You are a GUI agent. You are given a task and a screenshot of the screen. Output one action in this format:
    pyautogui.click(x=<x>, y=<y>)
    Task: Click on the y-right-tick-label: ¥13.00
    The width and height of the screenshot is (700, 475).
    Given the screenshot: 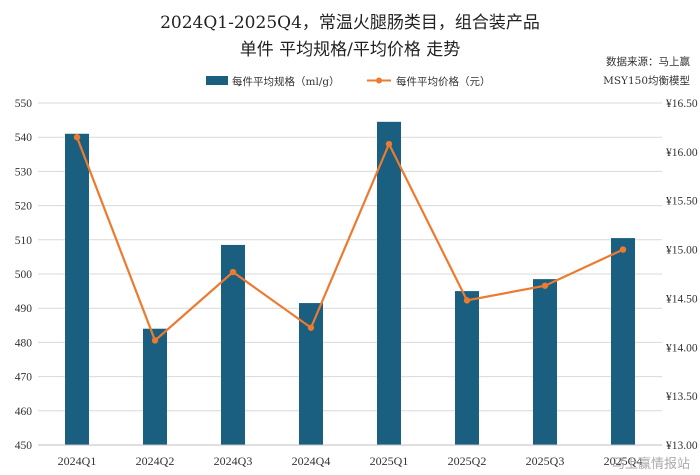 What is the action you would take?
    pyautogui.click(x=682, y=446)
    